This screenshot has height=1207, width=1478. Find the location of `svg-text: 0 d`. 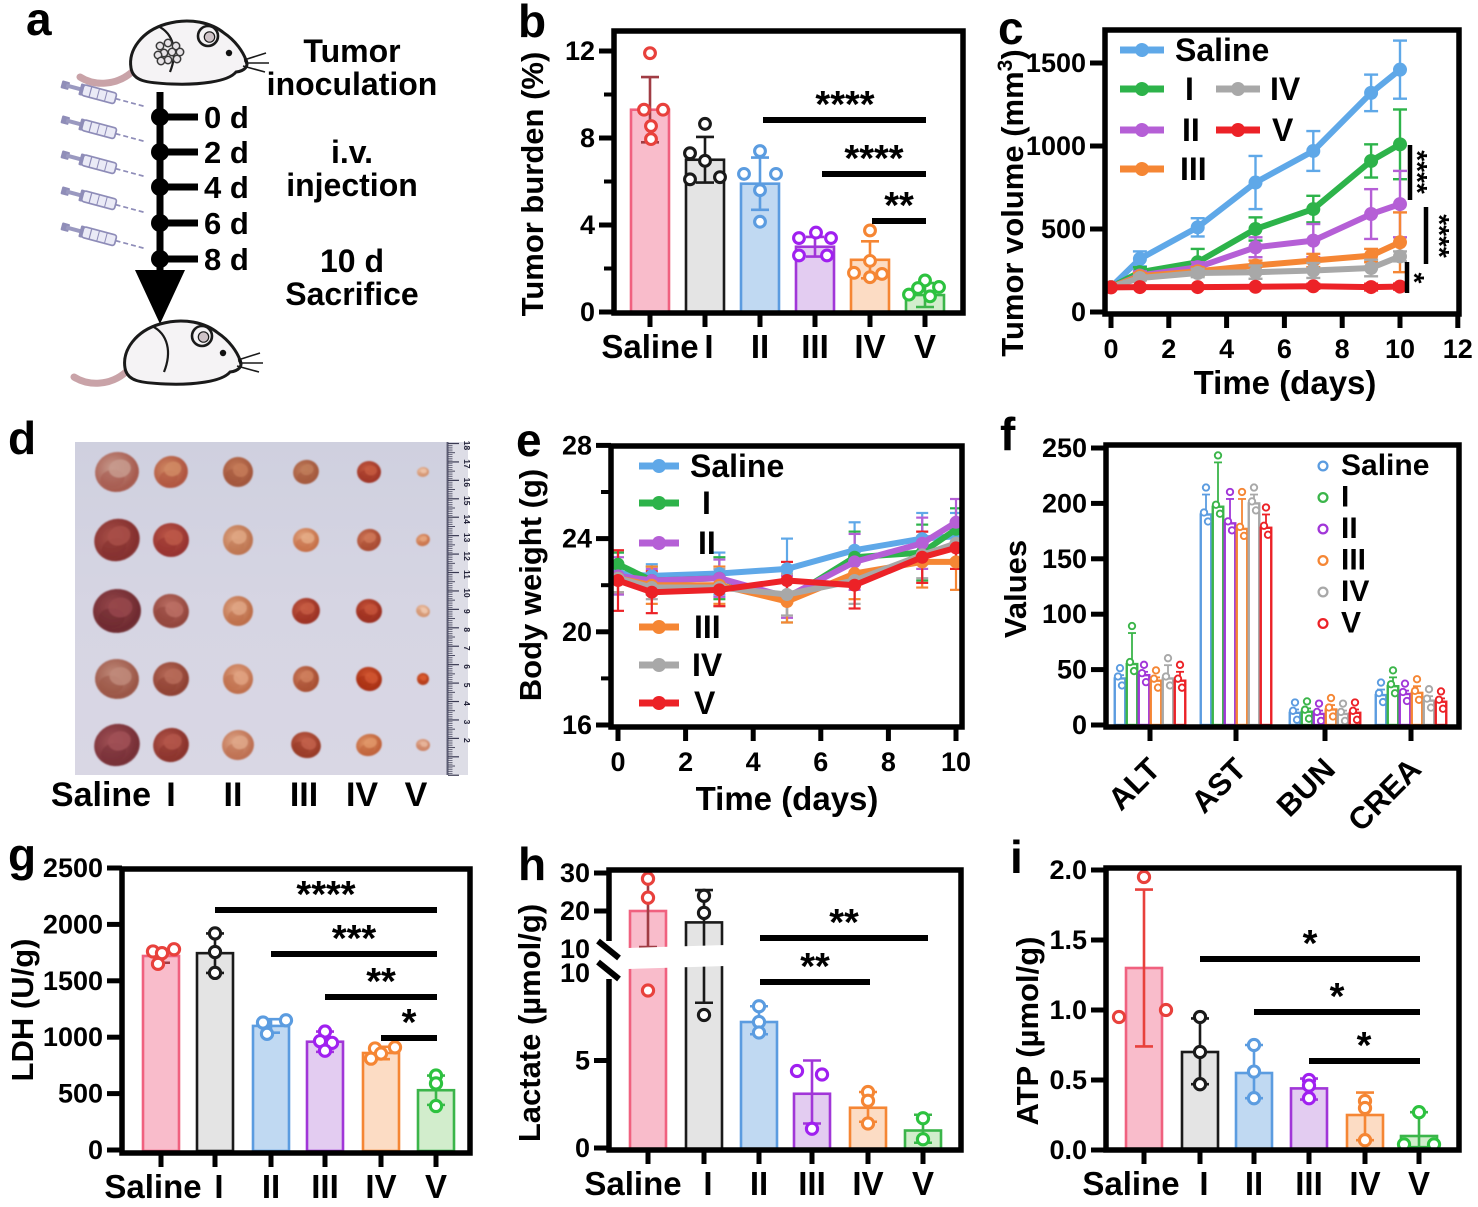

svg-text: 0 d is located at coordinates (226, 117).